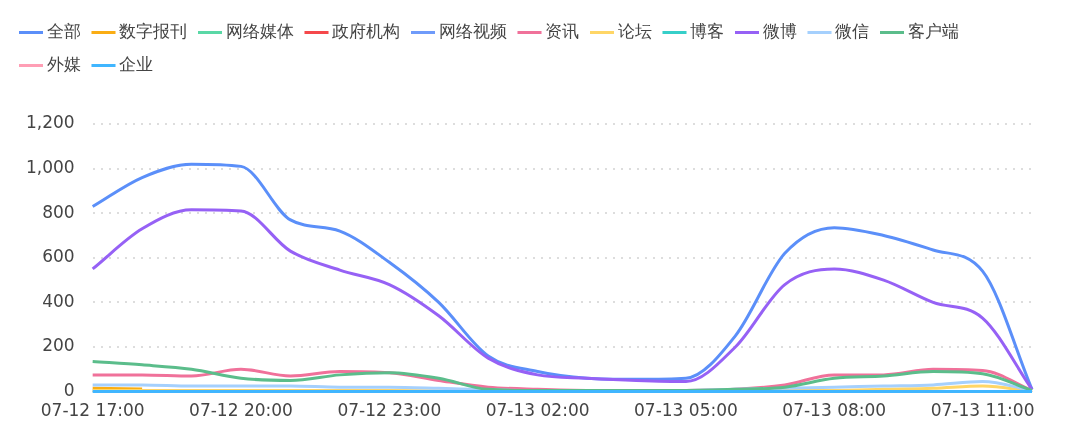 The height and width of the screenshot is (440, 1080). I want to click on legend-label: 网络媒体, so click(259, 30).